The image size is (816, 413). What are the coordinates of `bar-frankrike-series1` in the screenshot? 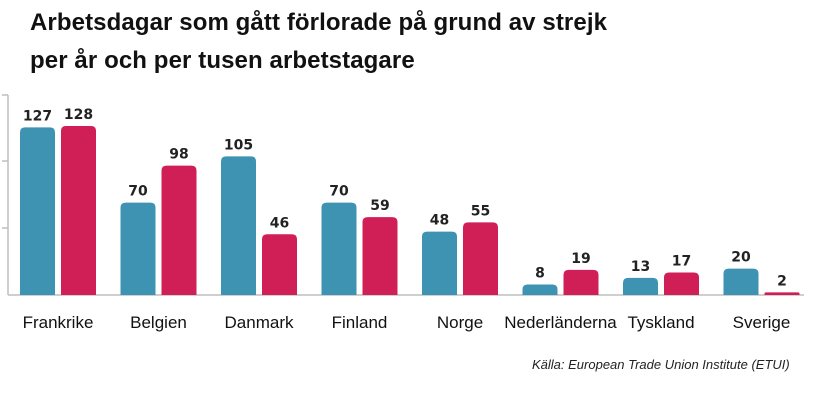 It's located at (37, 211).